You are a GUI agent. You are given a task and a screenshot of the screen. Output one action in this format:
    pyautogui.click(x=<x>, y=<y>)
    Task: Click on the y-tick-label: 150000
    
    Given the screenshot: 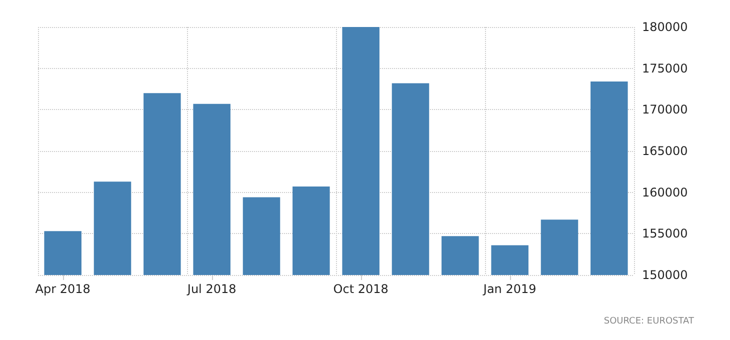 What is the action you would take?
    pyautogui.click(x=665, y=275)
    